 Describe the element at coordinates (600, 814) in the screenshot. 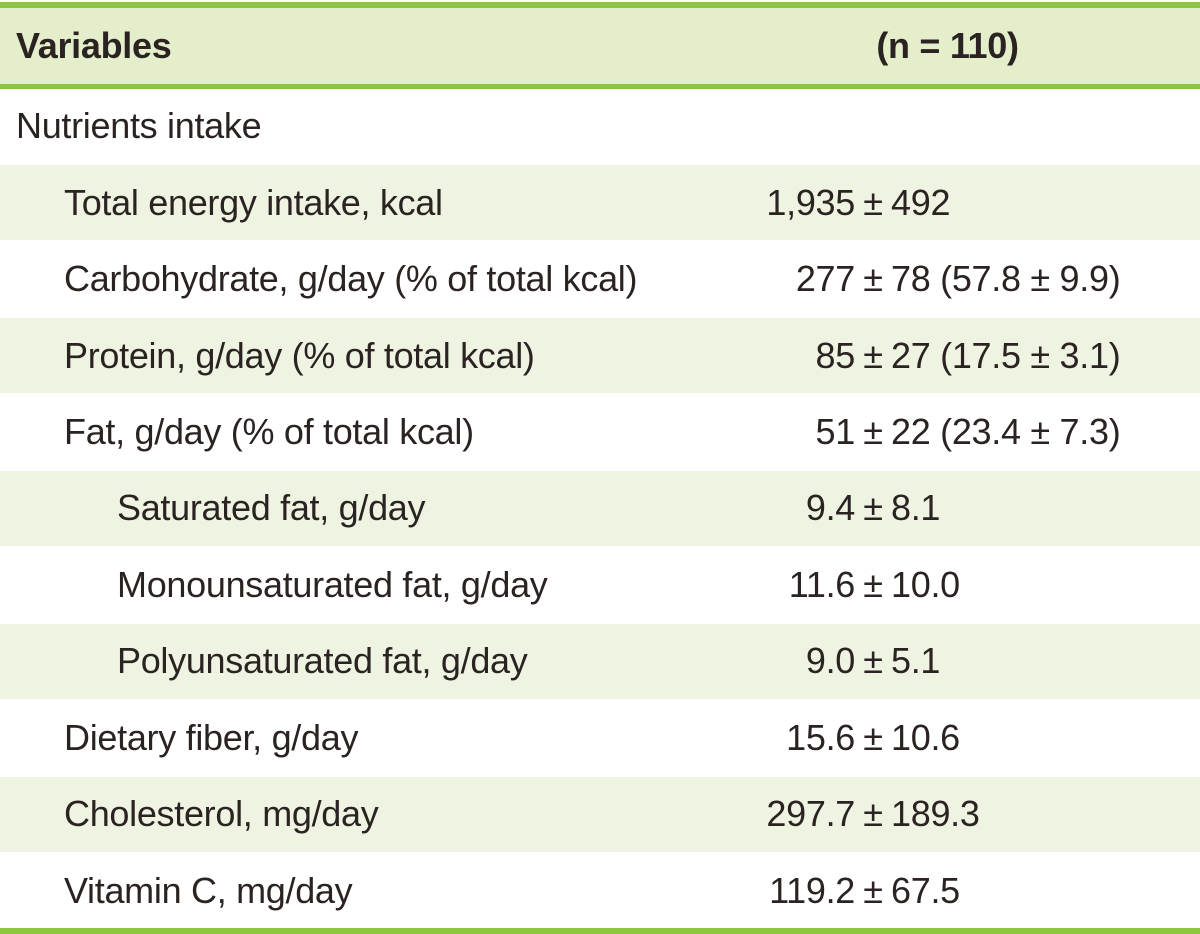

I see `table-row: Cholesterol, mg/day 297.7 ± 189.3` at that location.